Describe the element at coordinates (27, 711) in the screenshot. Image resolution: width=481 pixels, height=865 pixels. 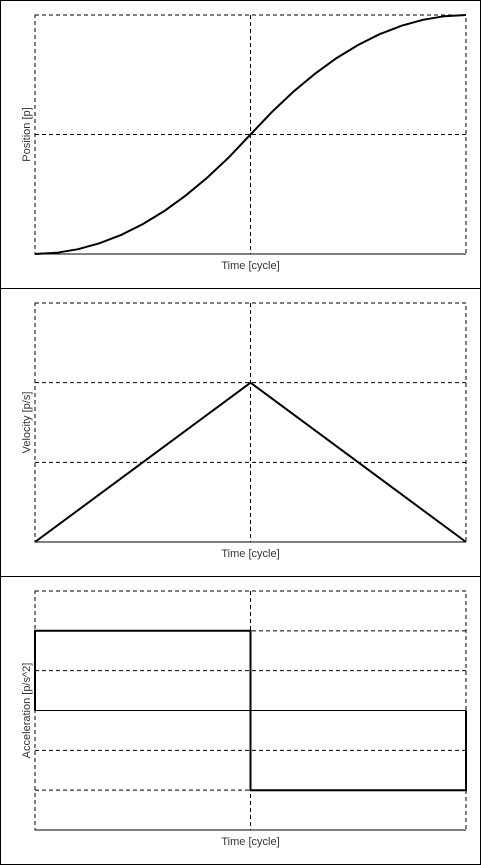
I see `y-axis-label: Acceleration [p/s^2]` at that location.